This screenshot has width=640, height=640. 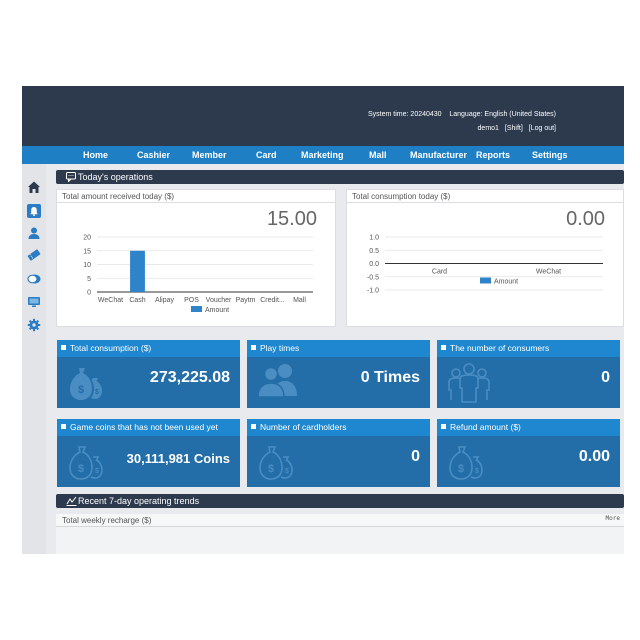 I want to click on chat-icon, so click(x=71, y=177).